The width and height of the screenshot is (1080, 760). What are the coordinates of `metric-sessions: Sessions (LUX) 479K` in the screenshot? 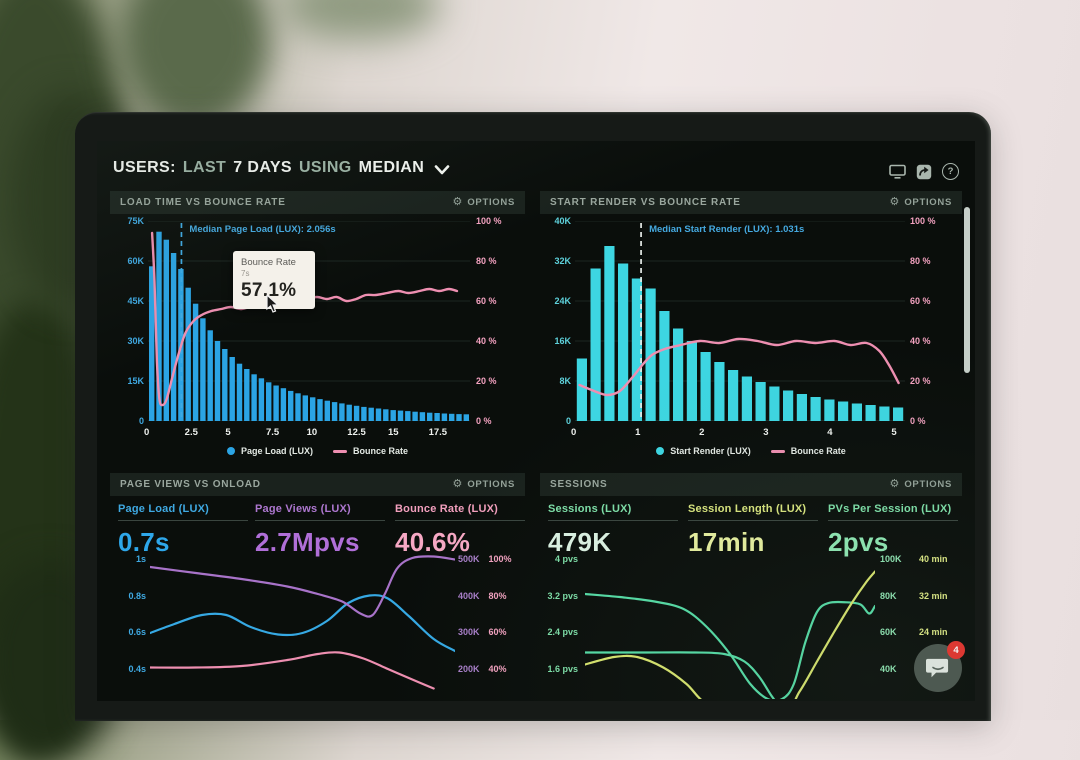 It's located at (613, 530).